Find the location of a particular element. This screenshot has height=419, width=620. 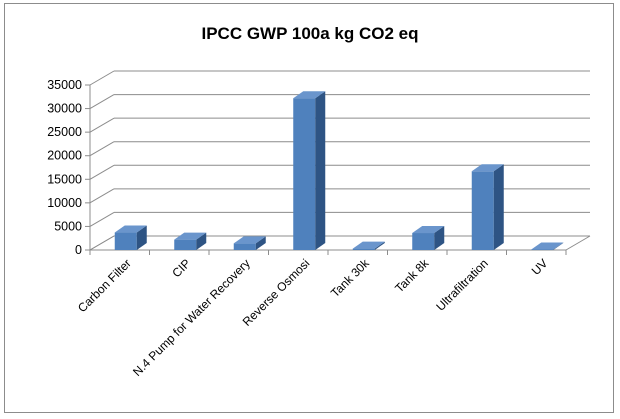

x-category-label: Ultrafiltration is located at coordinates (462, 285).